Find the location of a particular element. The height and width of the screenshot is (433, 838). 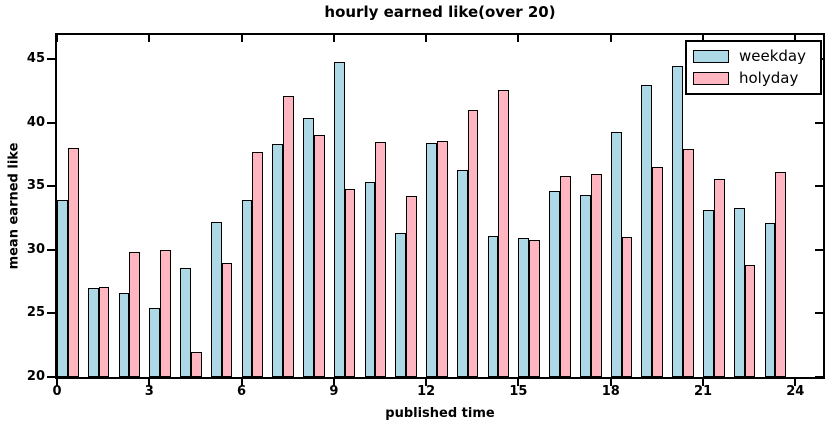

x-tick-label: 6 is located at coordinates (242, 391).